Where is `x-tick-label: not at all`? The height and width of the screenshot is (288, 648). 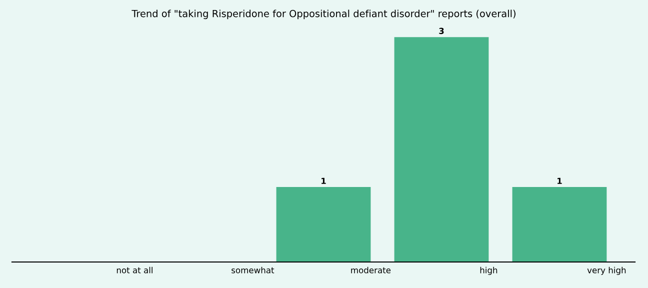 x-tick-label: not at all is located at coordinates (134, 270).